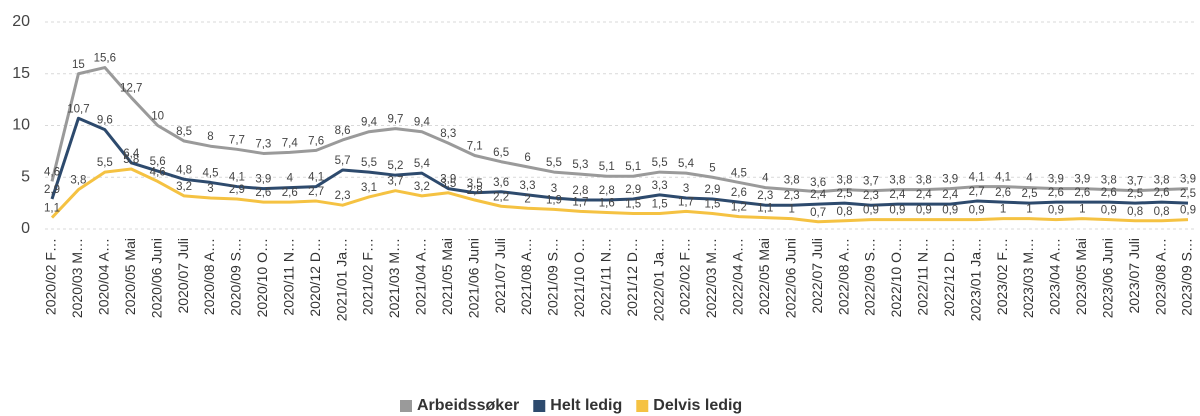  I want to click on data-label: 12,7, so click(131, 89).